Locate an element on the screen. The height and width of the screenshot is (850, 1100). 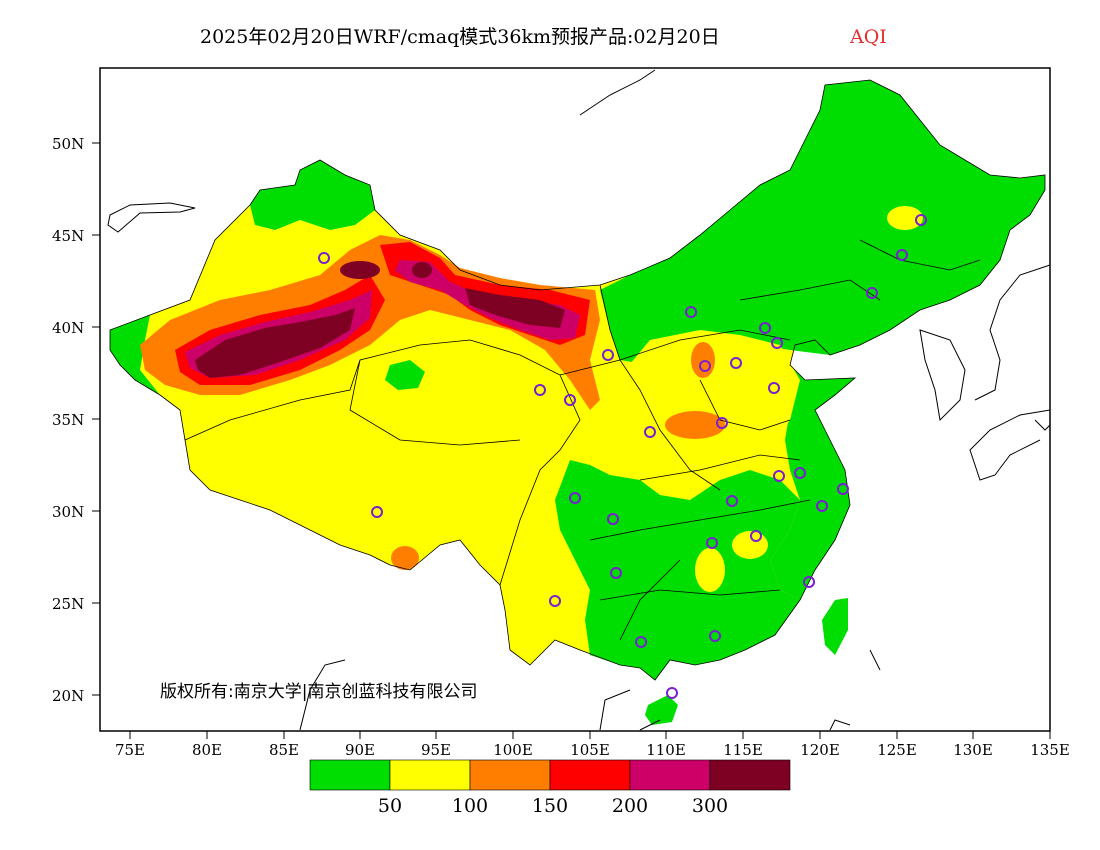
y-tick-label: 20N is located at coordinates (68, 696).